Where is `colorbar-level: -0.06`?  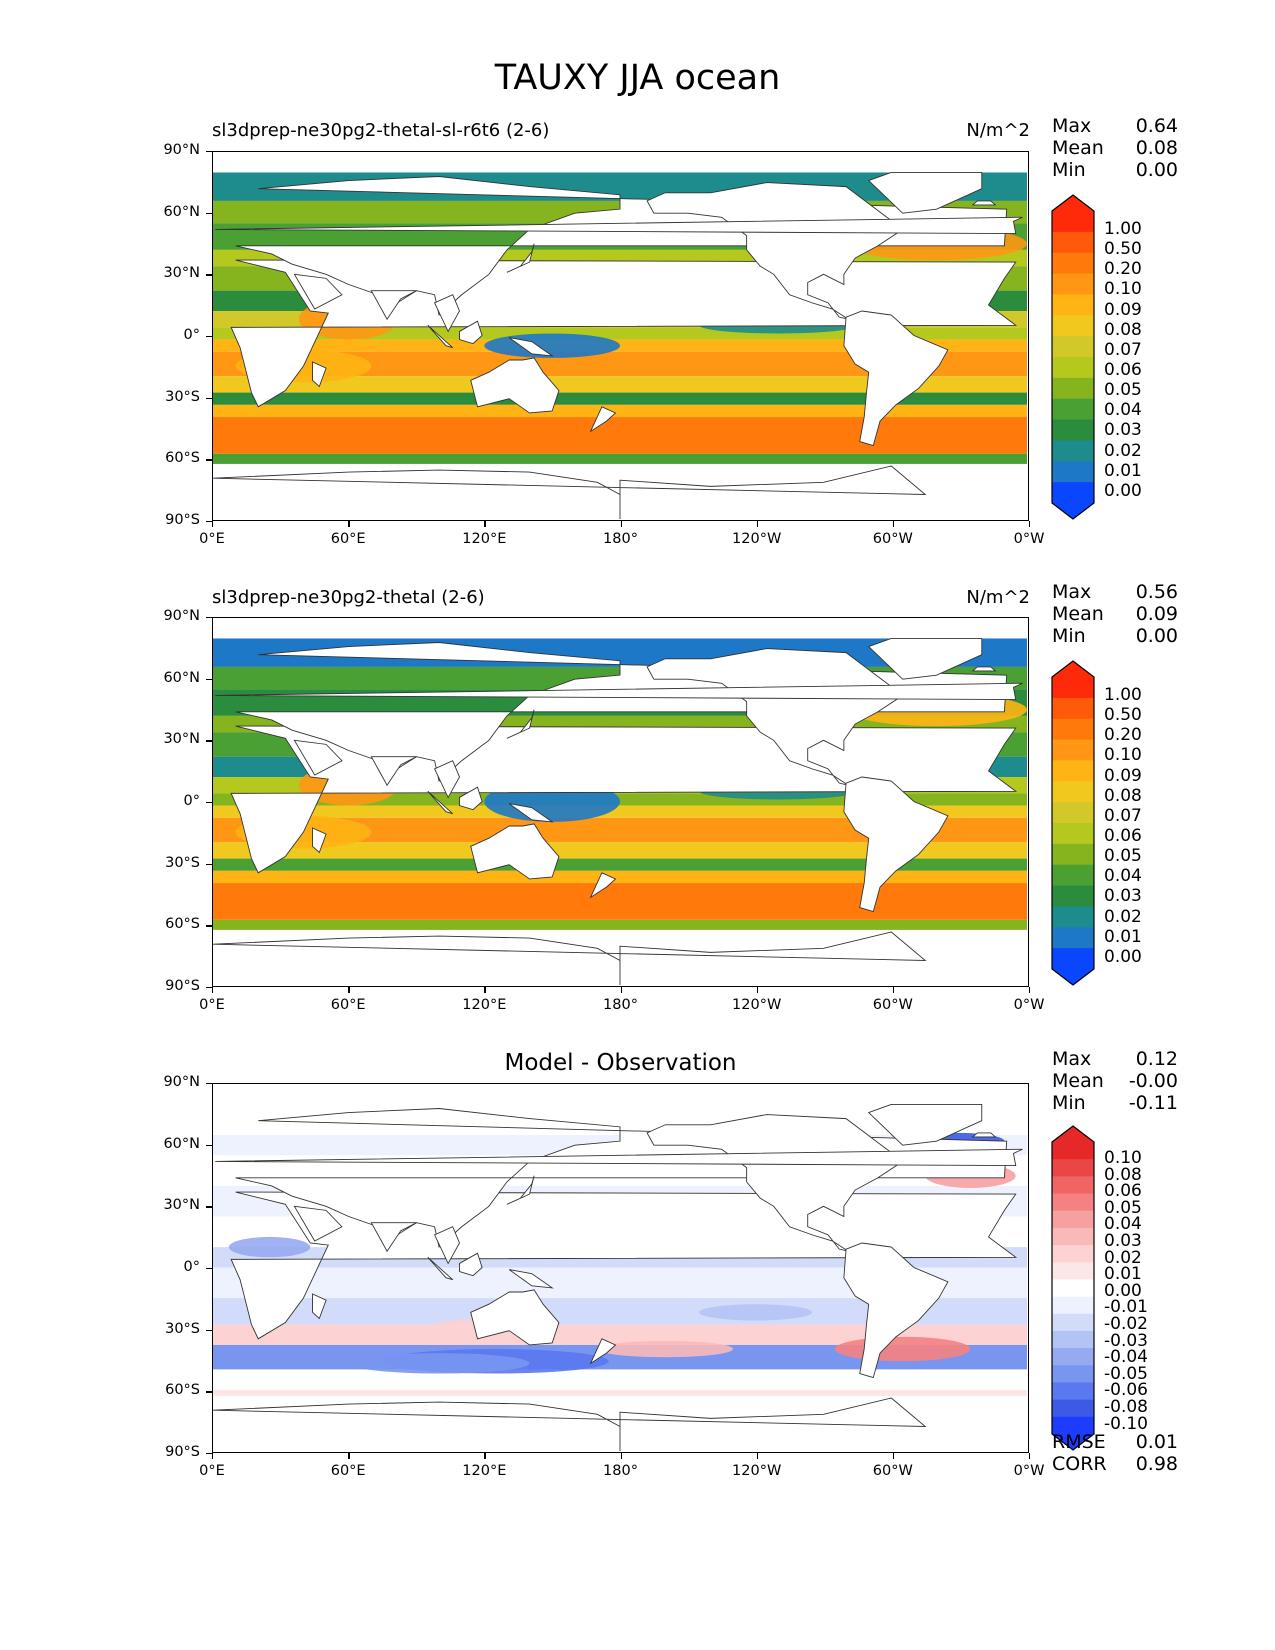 colorbar-level: -0.06 is located at coordinates (1126, 1390).